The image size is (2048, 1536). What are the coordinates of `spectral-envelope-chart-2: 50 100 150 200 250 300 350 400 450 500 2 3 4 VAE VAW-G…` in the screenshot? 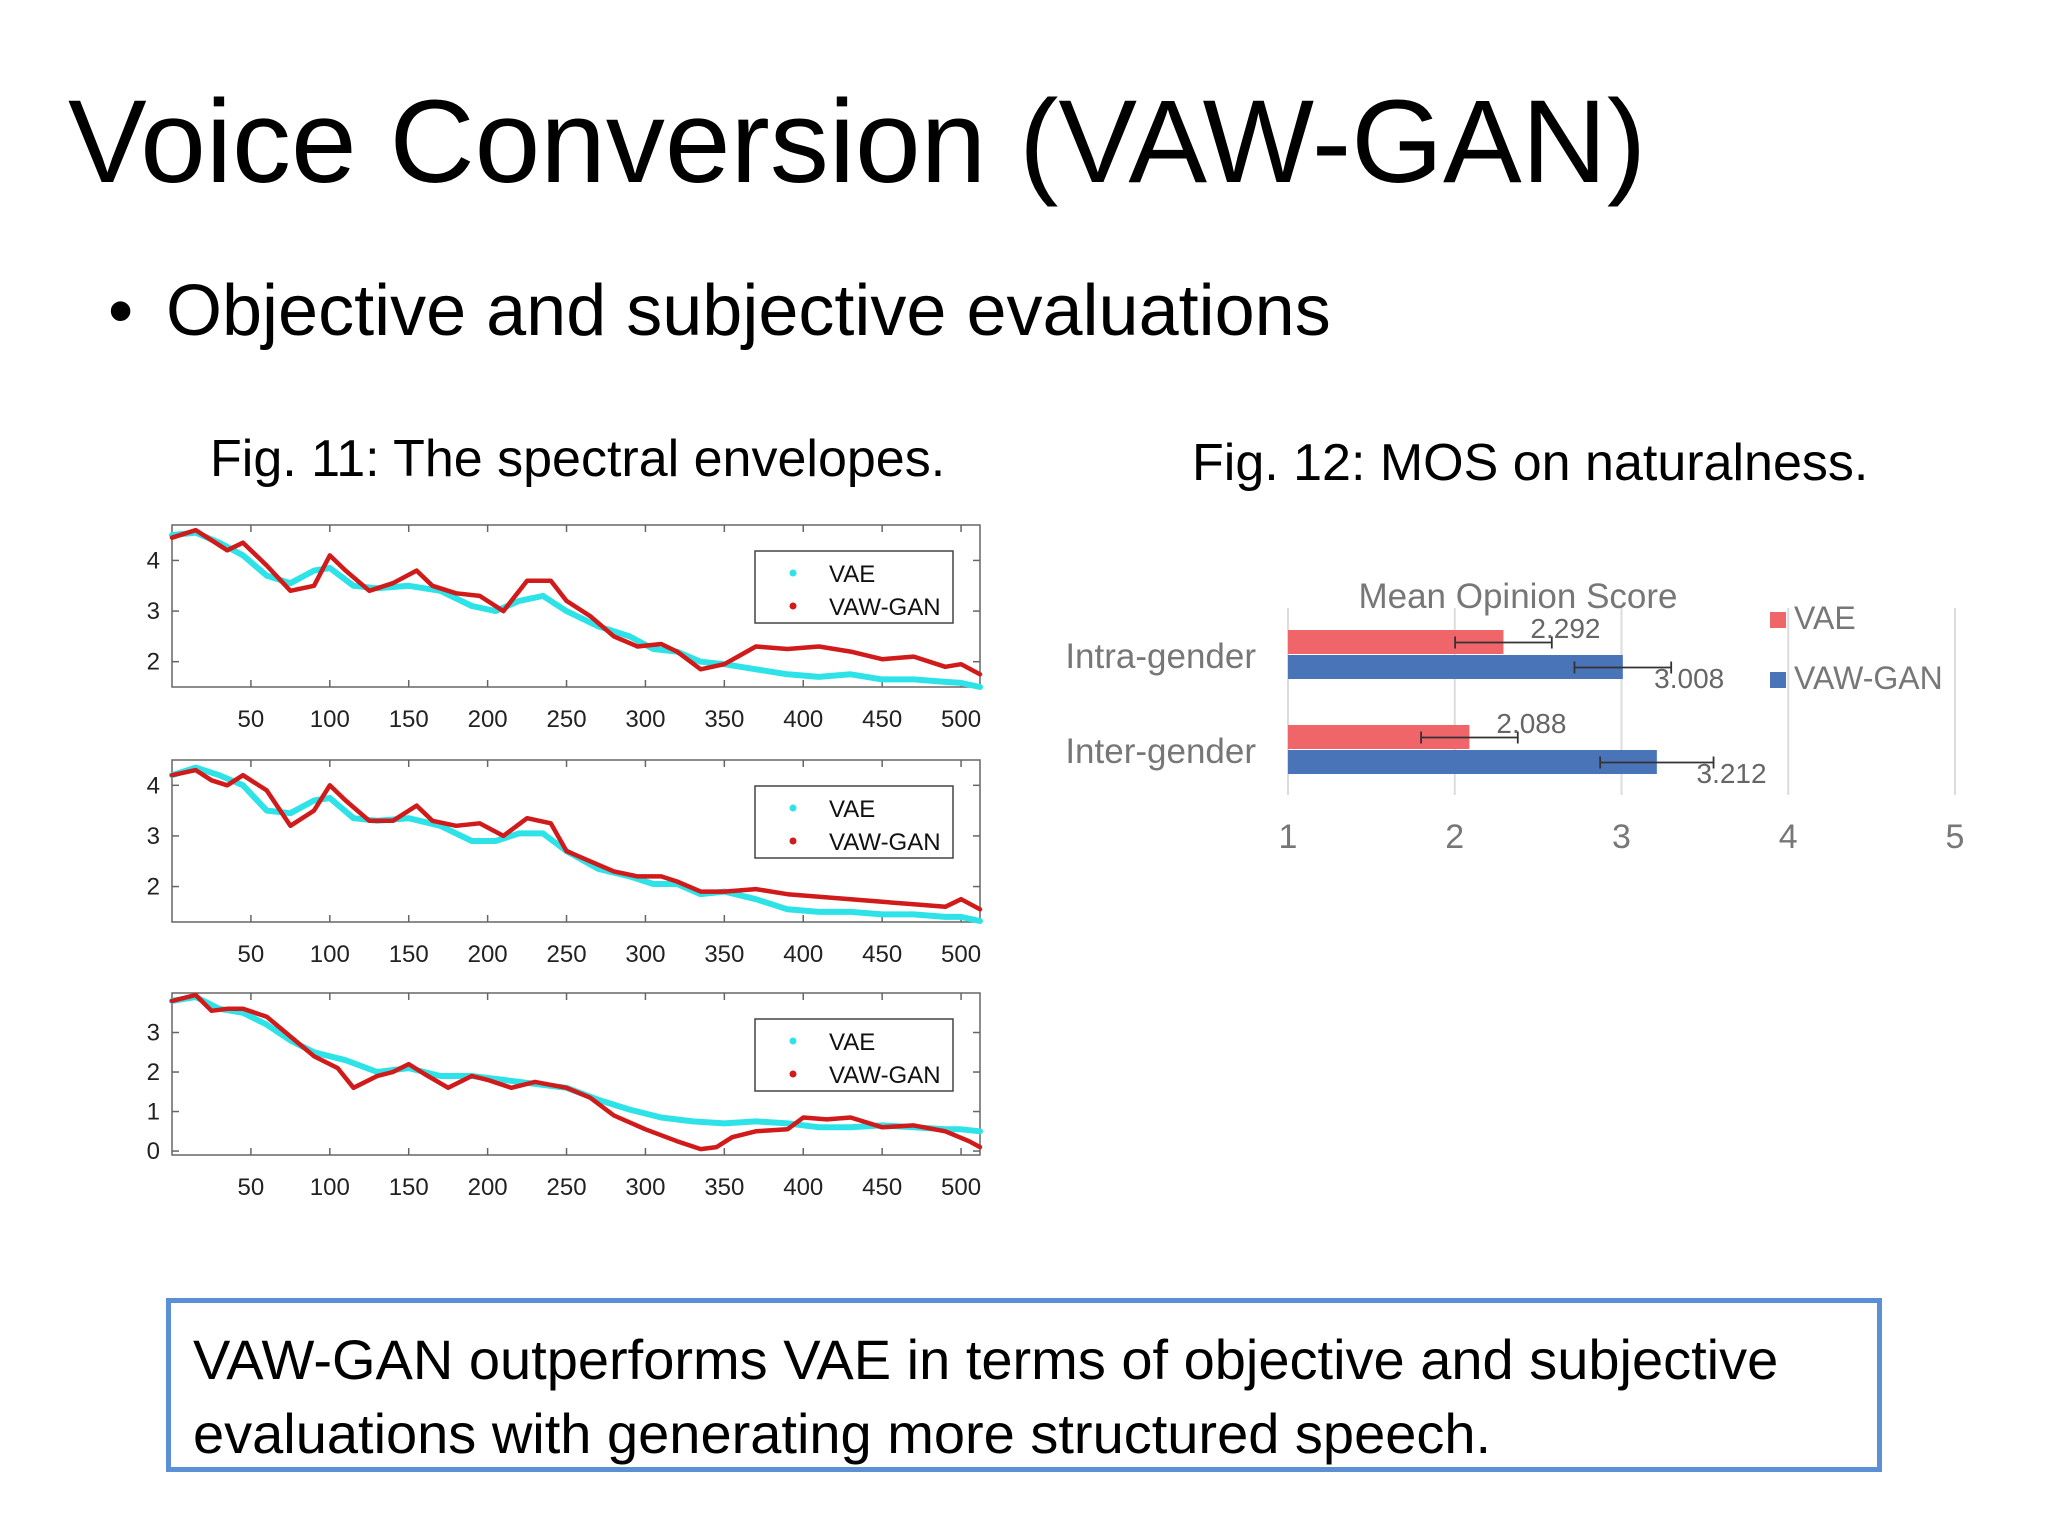 It's located at (565, 863).